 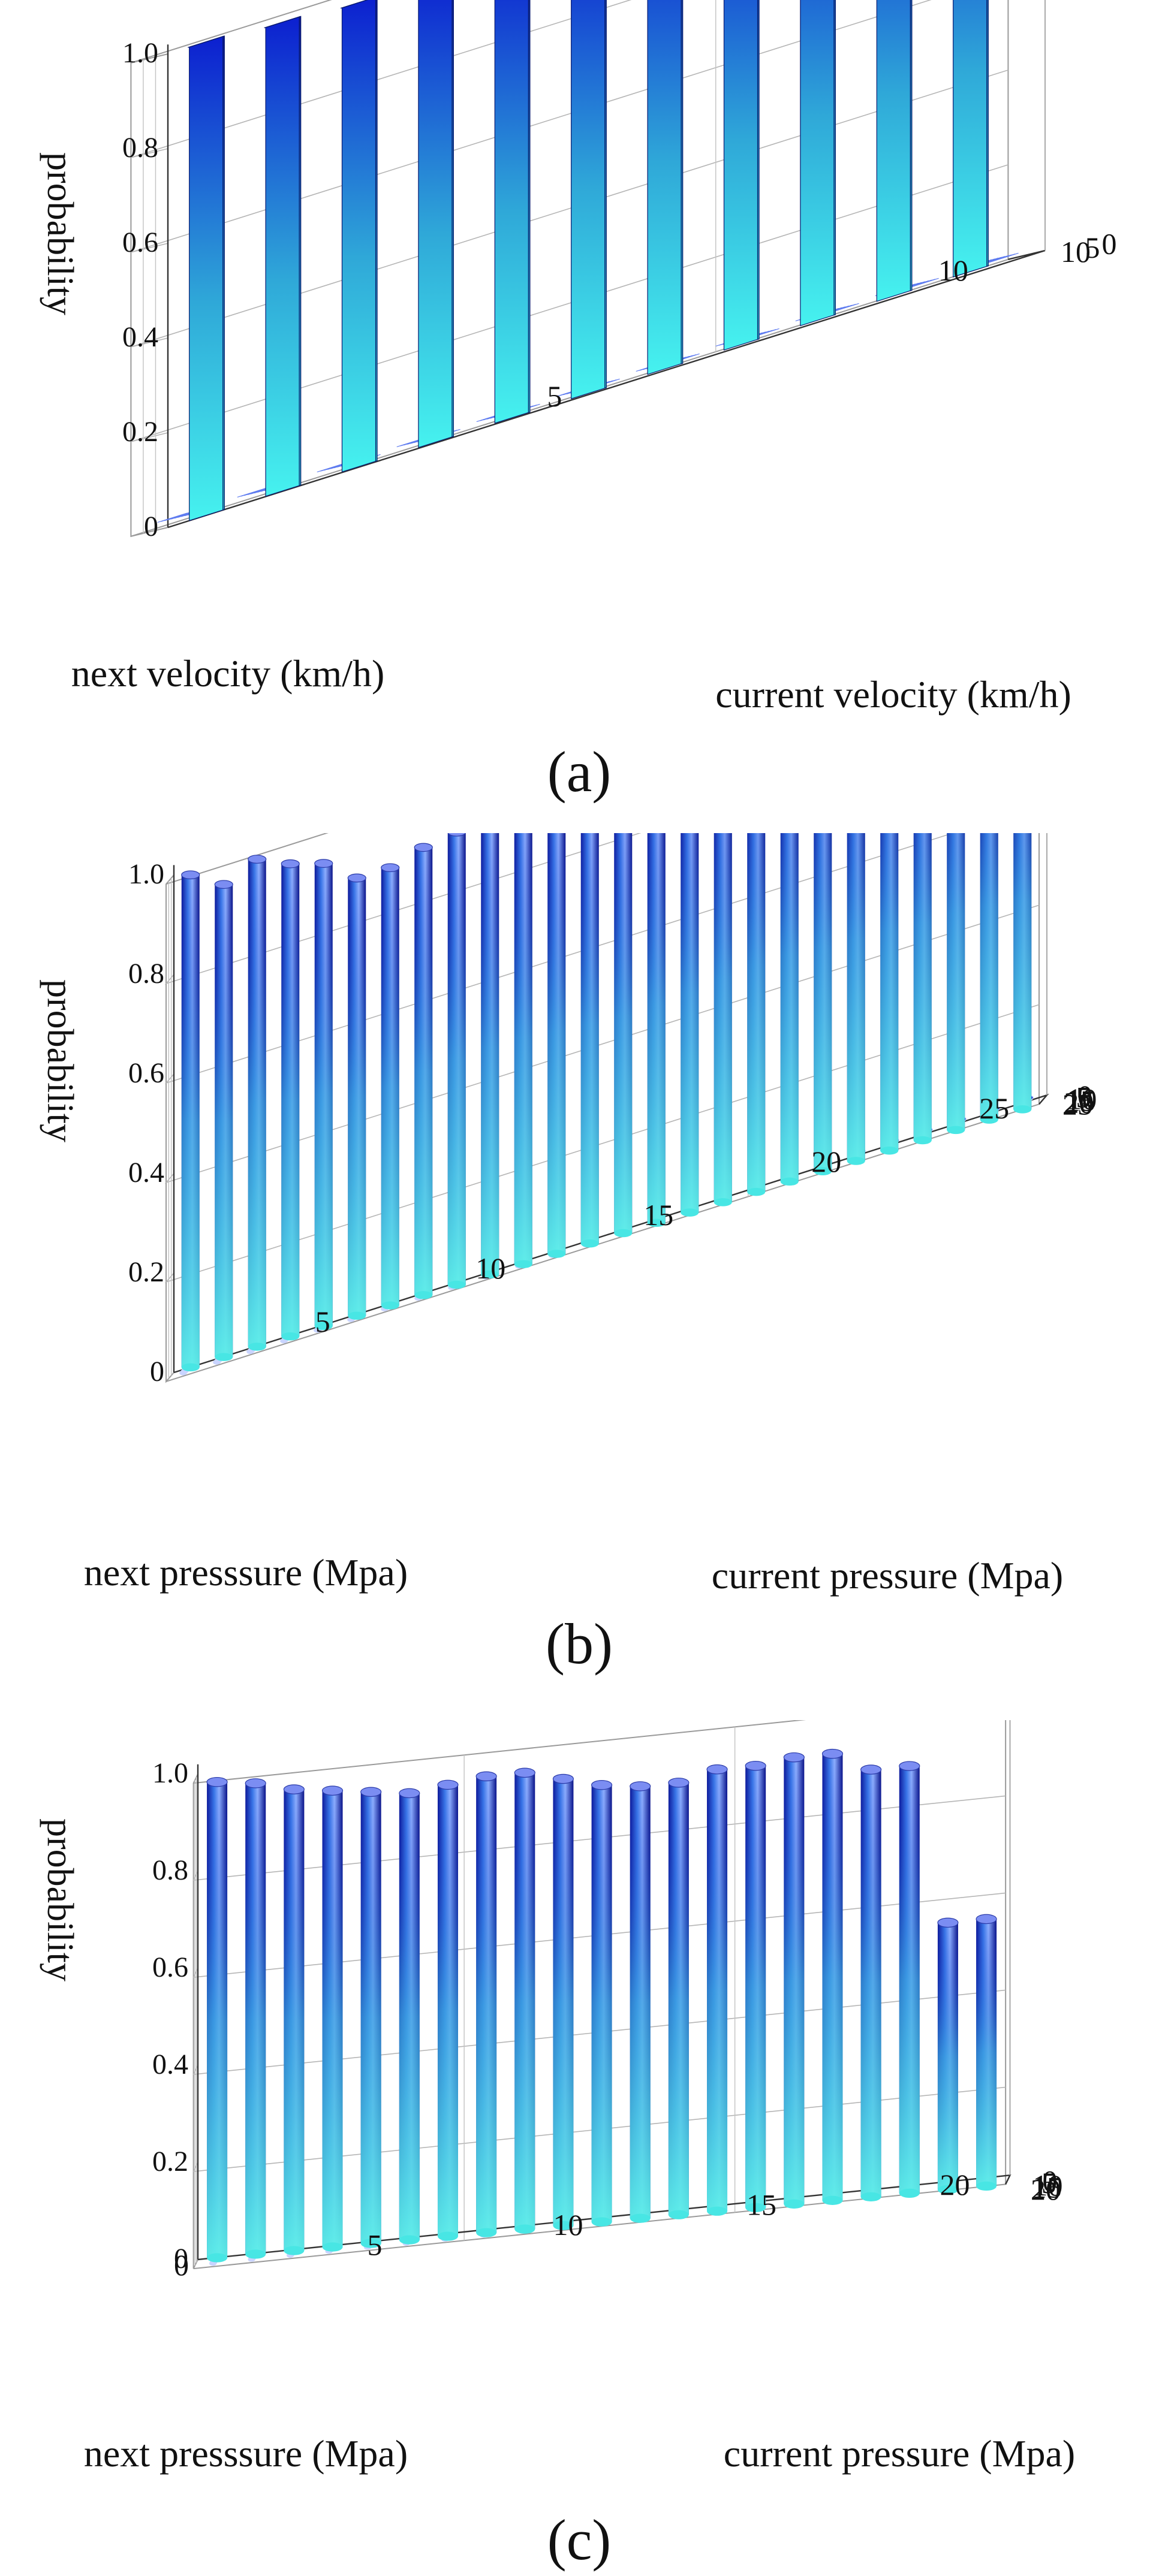 I want to click on wall-back-edge, so click(x=600, y=1995).